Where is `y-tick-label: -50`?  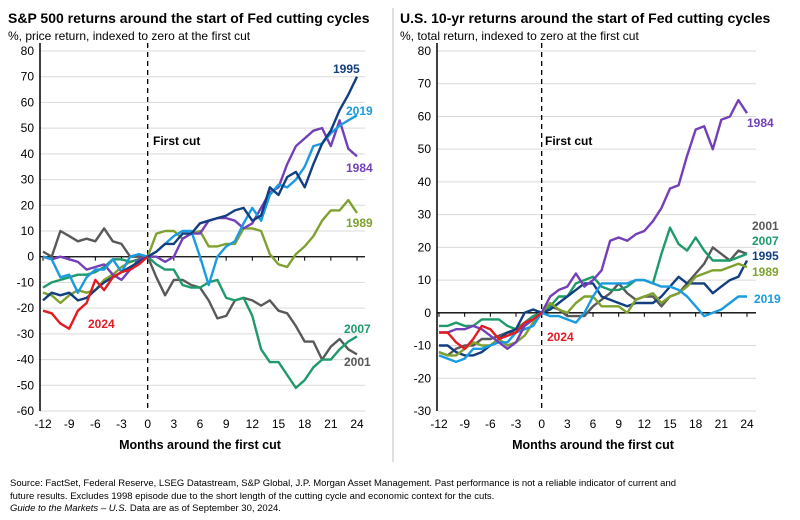
y-tick-label: -50 is located at coordinates (26, 385).